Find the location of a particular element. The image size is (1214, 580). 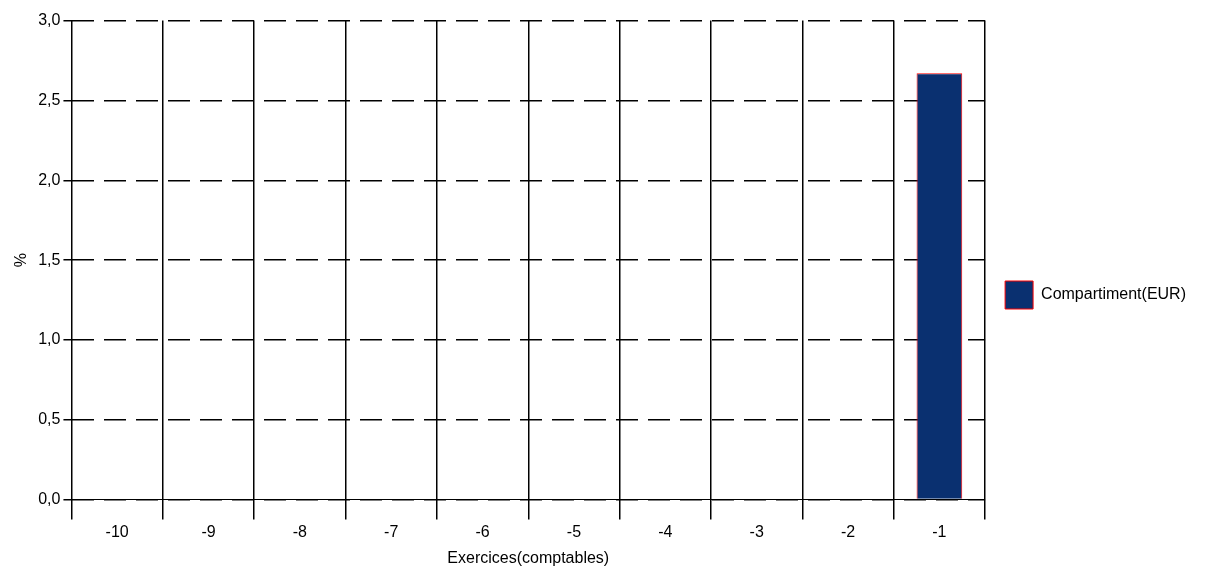

x-tick-label: -6 is located at coordinates (482, 531).